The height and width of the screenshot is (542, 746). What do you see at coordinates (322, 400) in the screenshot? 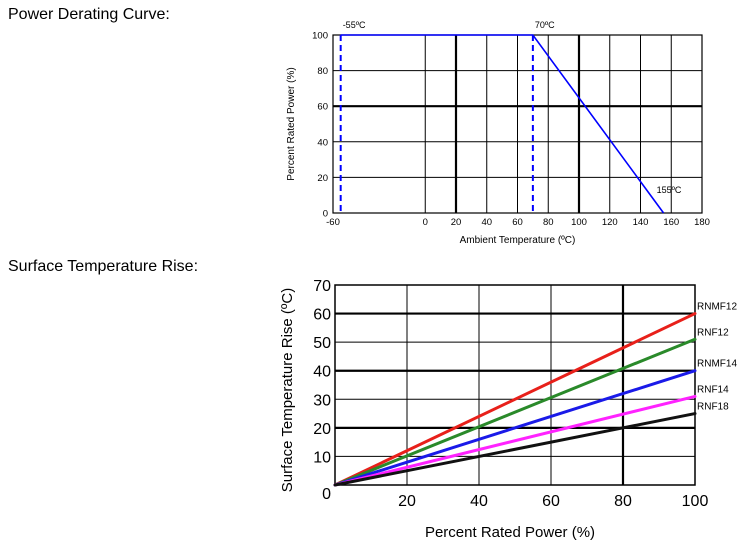
I see `rise-y-tick-label: 30` at bounding box center [322, 400].